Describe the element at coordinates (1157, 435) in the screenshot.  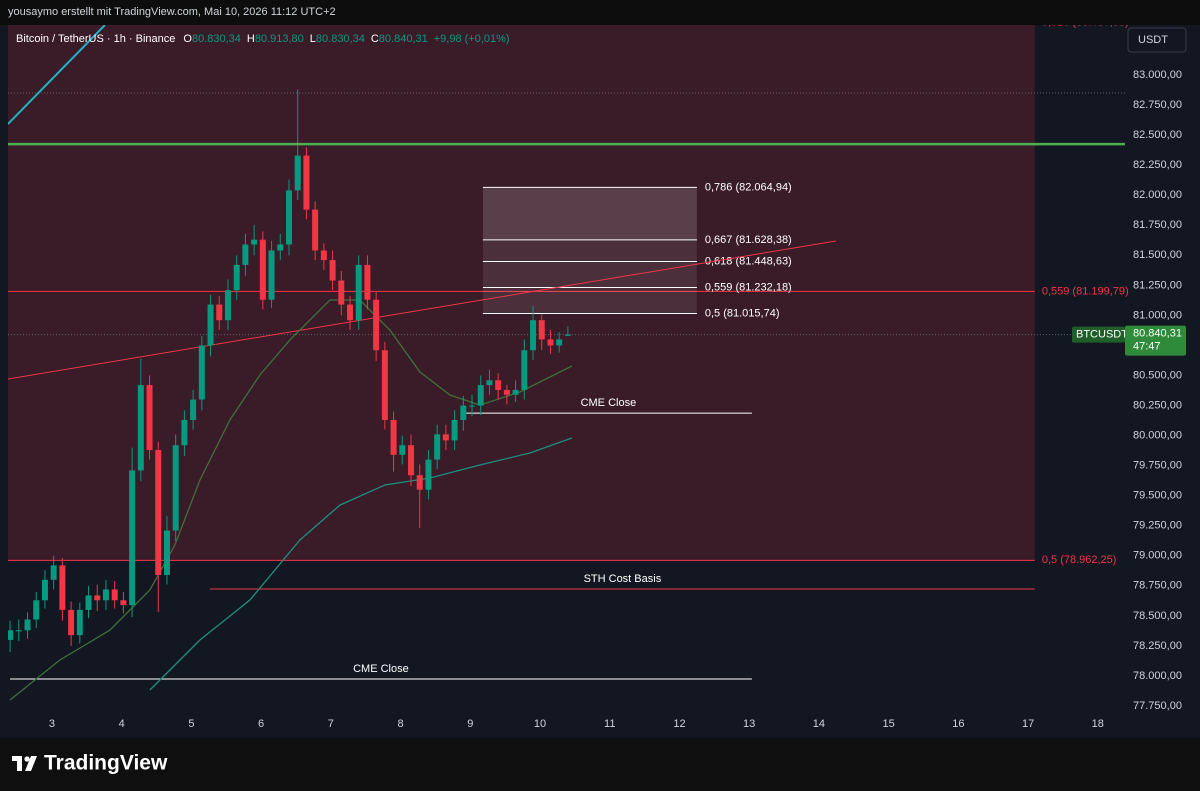
I see `y-tick-label: 80.000,00` at that location.